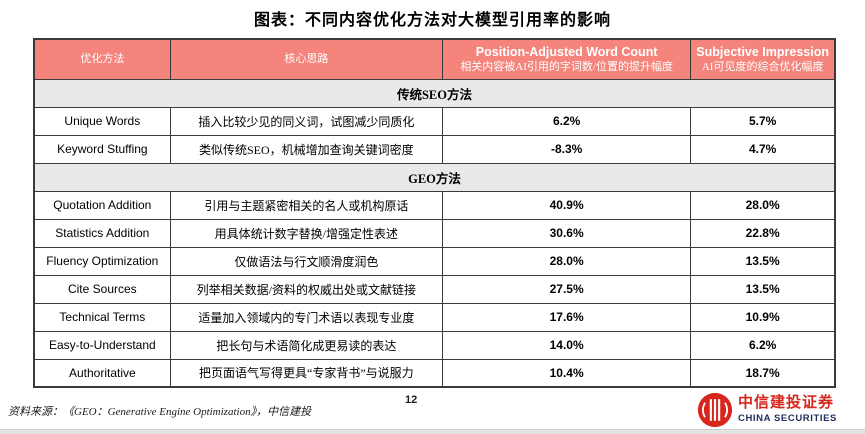 The width and height of the screenshot is (865, 434). I want to click on cell-method: Fluency Optimization, so click(102, 261).